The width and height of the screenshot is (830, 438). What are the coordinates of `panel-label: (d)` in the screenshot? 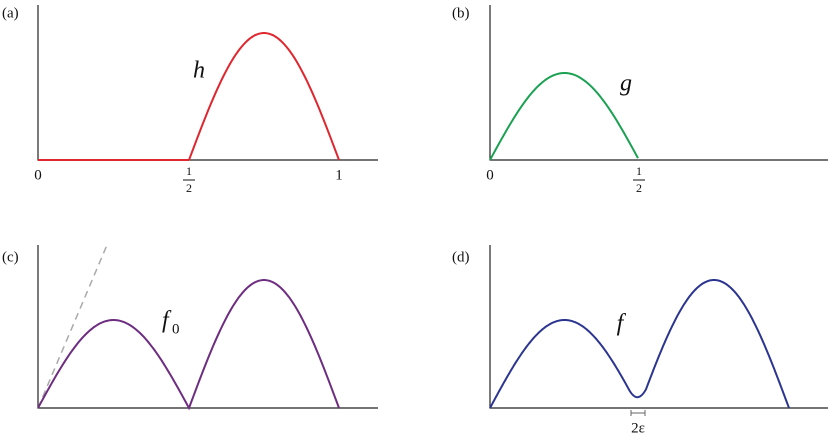 It's located at (461, 257).